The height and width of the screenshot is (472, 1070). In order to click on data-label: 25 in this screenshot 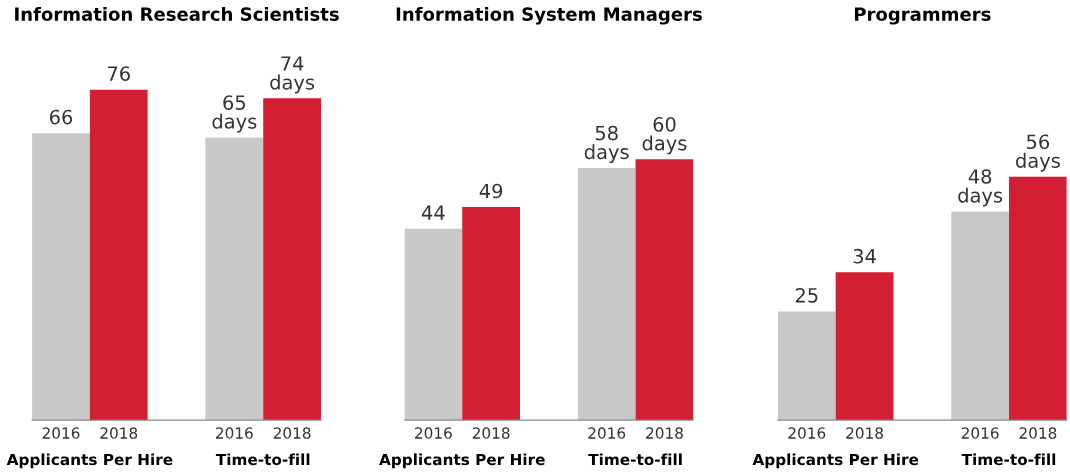, I will do `click(806, 295)`.